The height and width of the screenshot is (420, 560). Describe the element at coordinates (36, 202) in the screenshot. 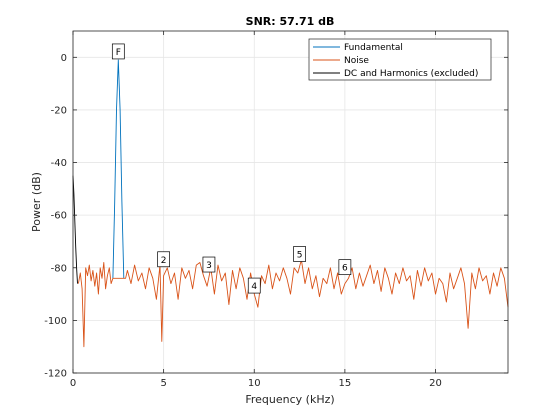

I see `y-axis-label: Power (dB)` at that location.